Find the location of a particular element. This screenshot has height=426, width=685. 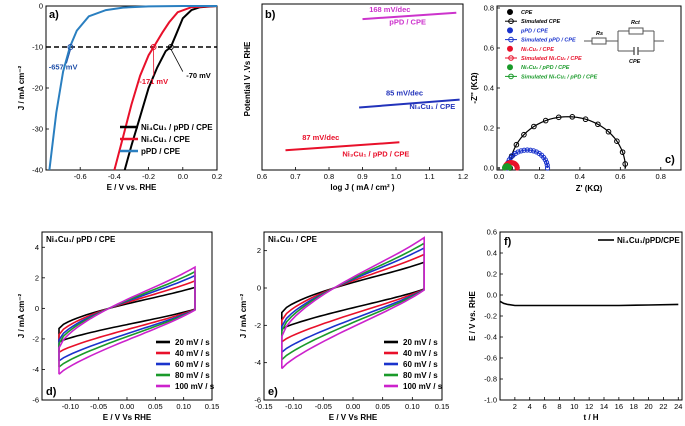

panel-c-label: c) is located at coordinates (670, 160).